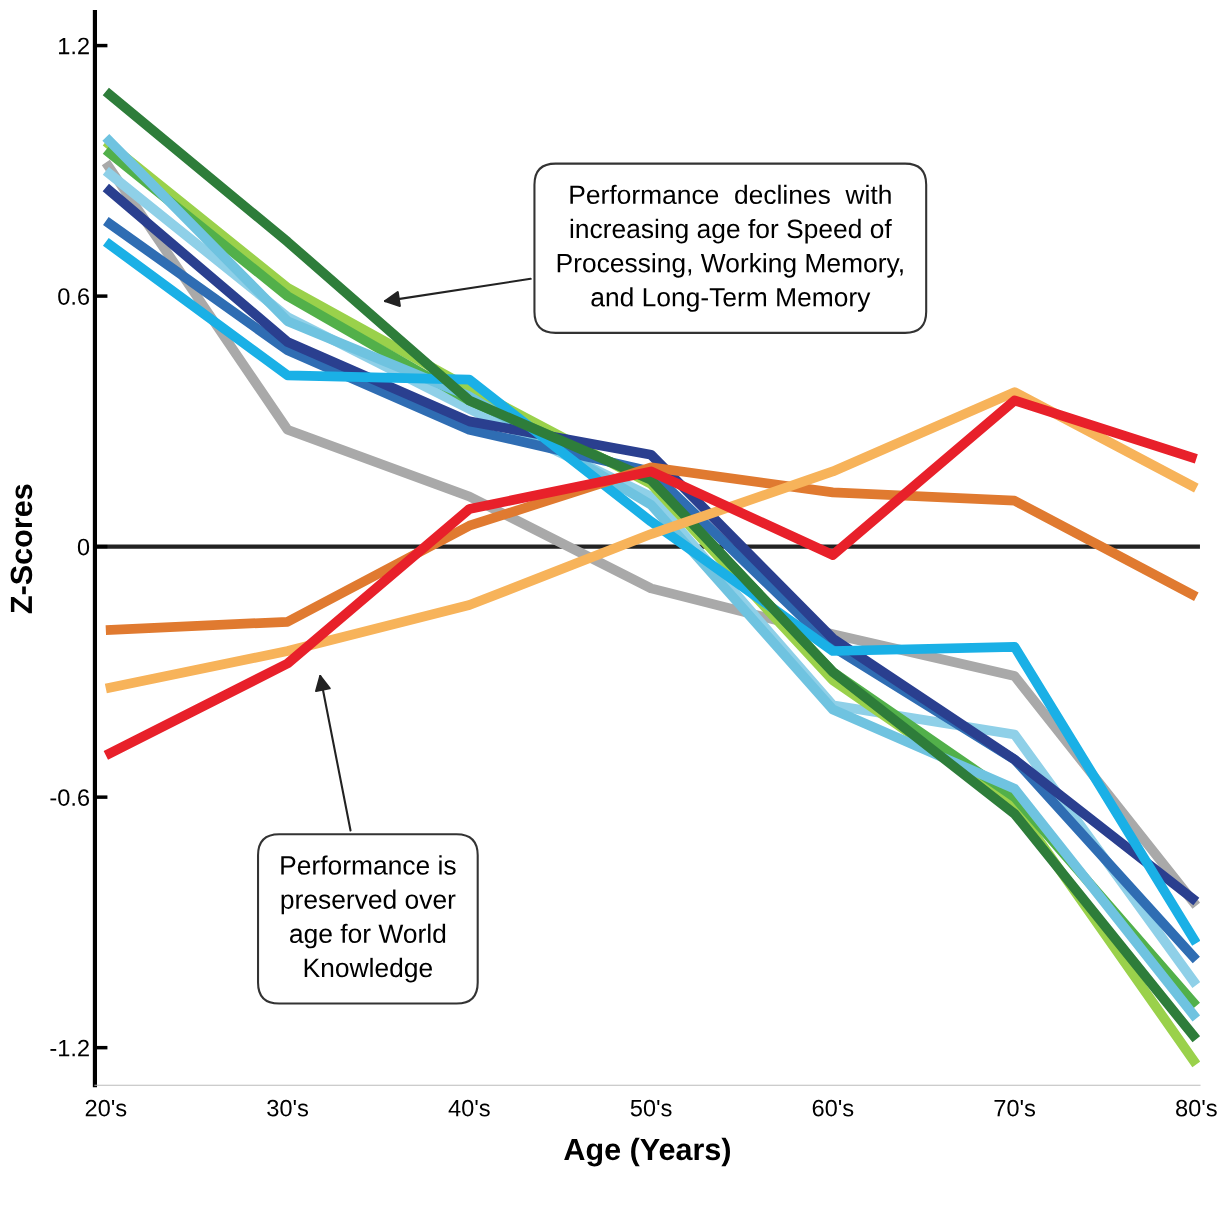  I want to click on y-tick-label: 1.2, so click(74, 46).